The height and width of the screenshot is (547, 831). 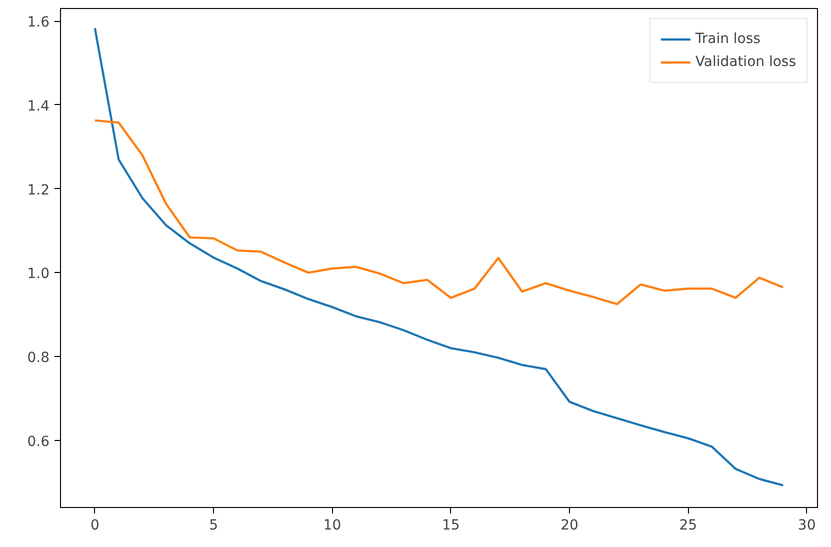 I want to click on legend-label: Train loss, so click(x=727, y=39).